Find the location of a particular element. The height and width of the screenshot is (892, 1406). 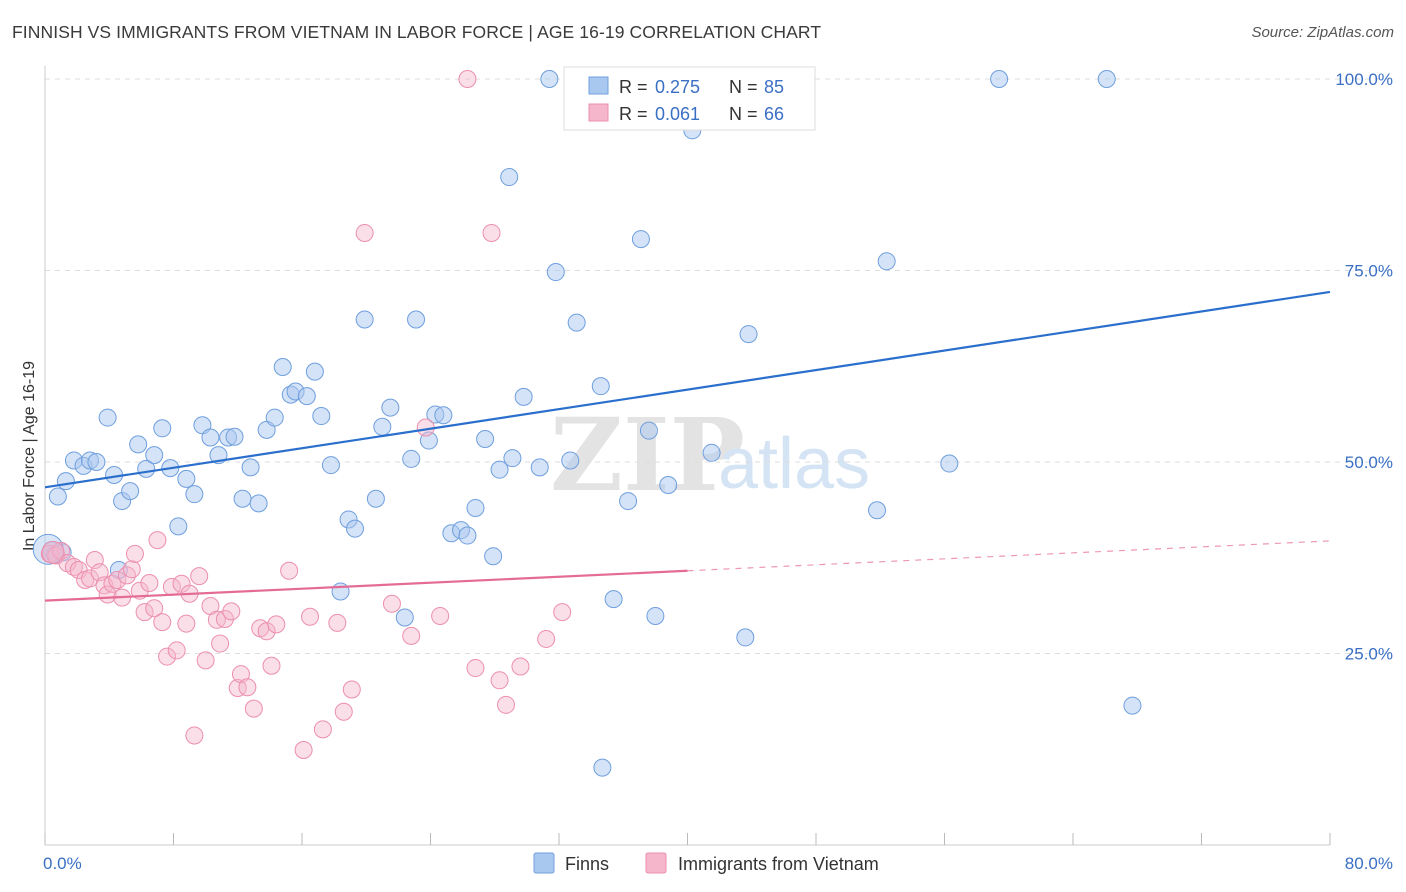

vietnam-n-value: 66 is located at coordinates (774, 114).